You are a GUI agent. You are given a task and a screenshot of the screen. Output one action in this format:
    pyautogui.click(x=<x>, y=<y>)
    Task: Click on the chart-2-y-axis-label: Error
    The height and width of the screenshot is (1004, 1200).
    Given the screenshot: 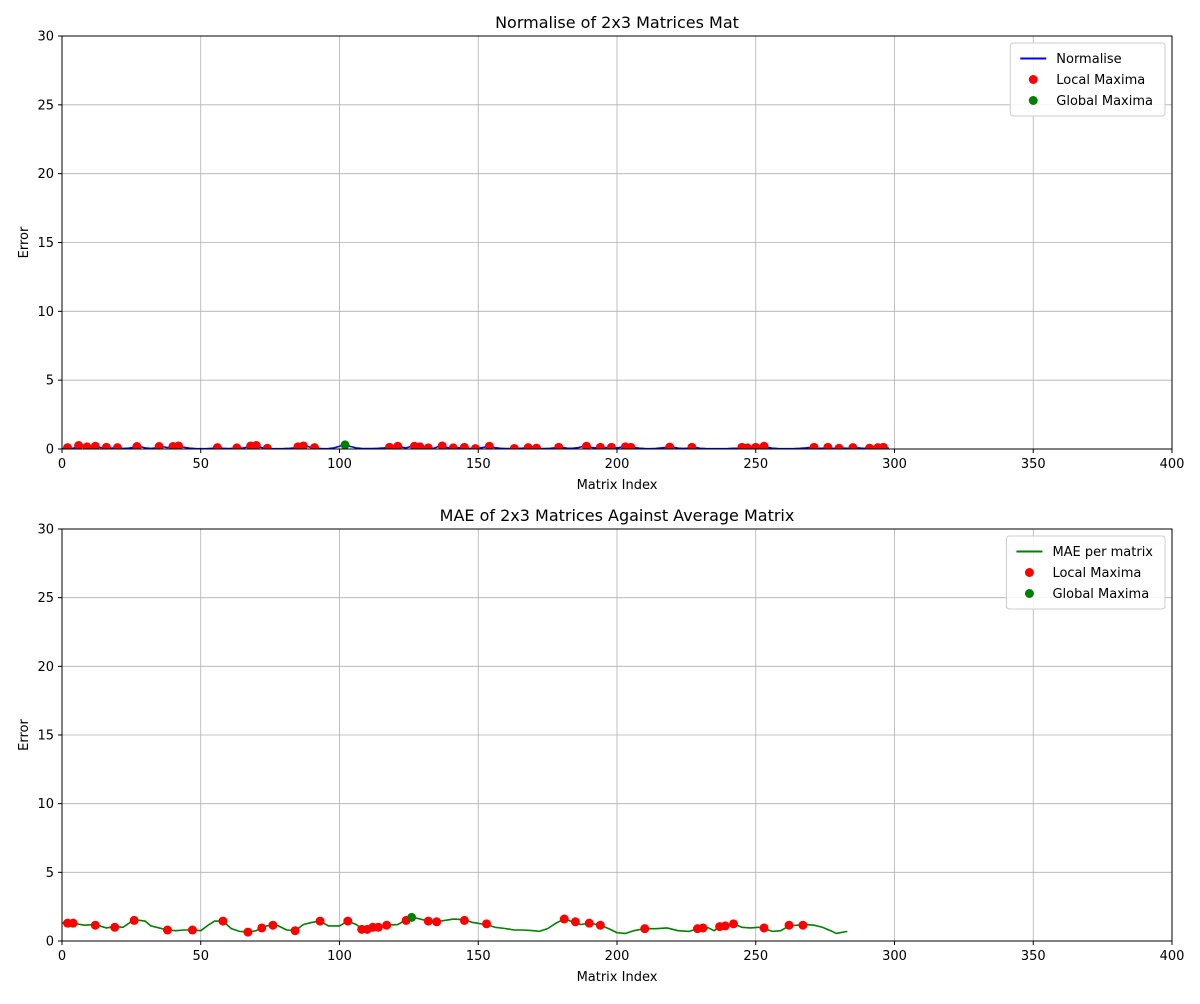 What is the action you would take?
    pyautogui.click(x=24, y=735)
    